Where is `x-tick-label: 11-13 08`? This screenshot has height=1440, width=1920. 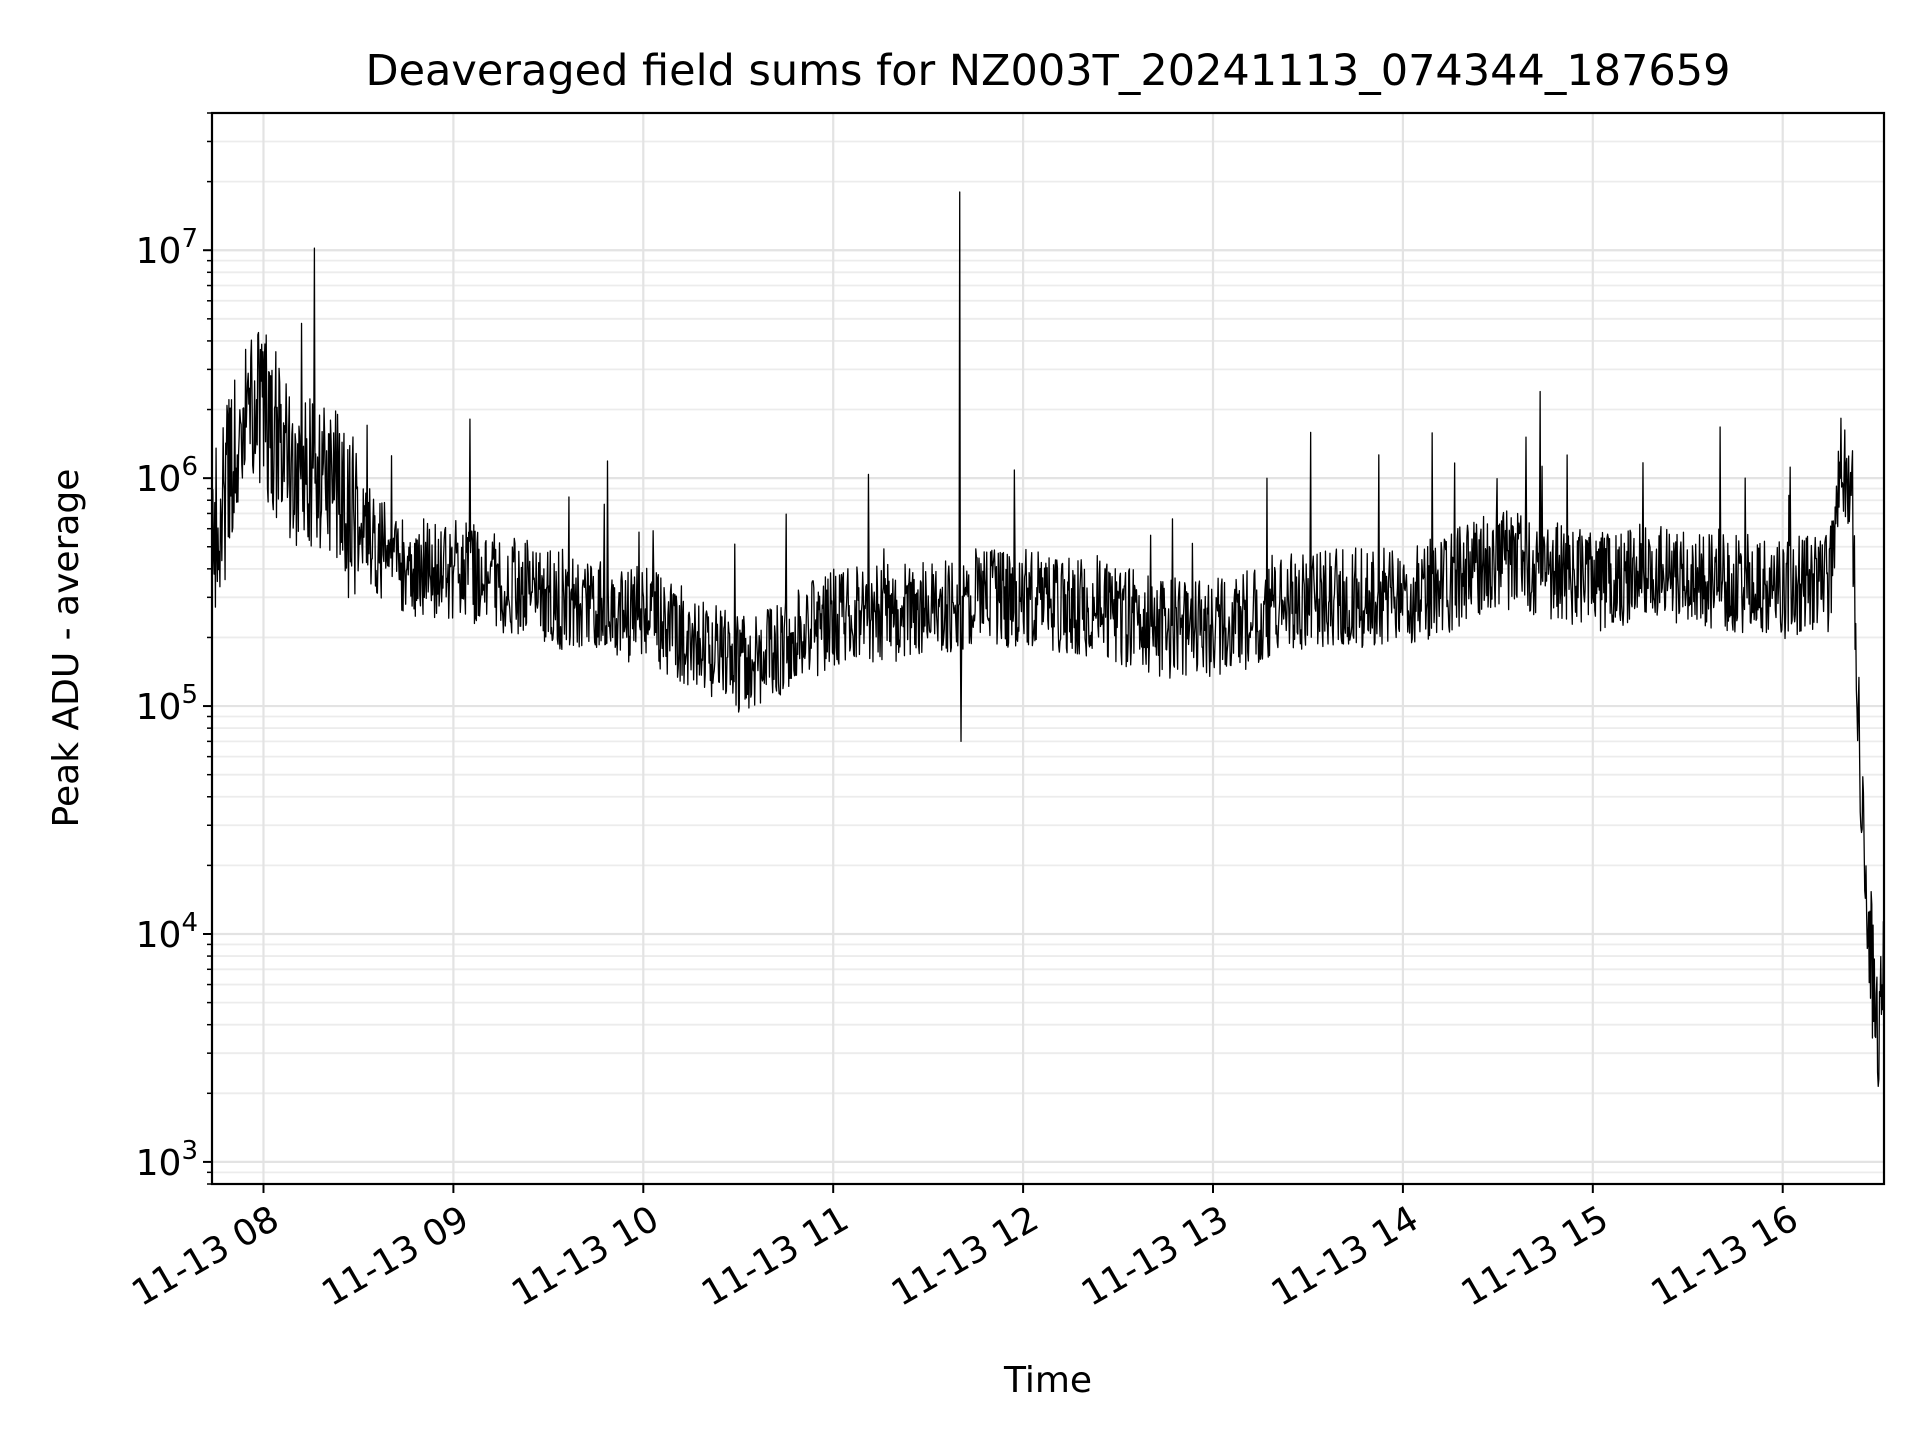 x-tick-label: 11-13 08 is located at coordinates (205, 1256).